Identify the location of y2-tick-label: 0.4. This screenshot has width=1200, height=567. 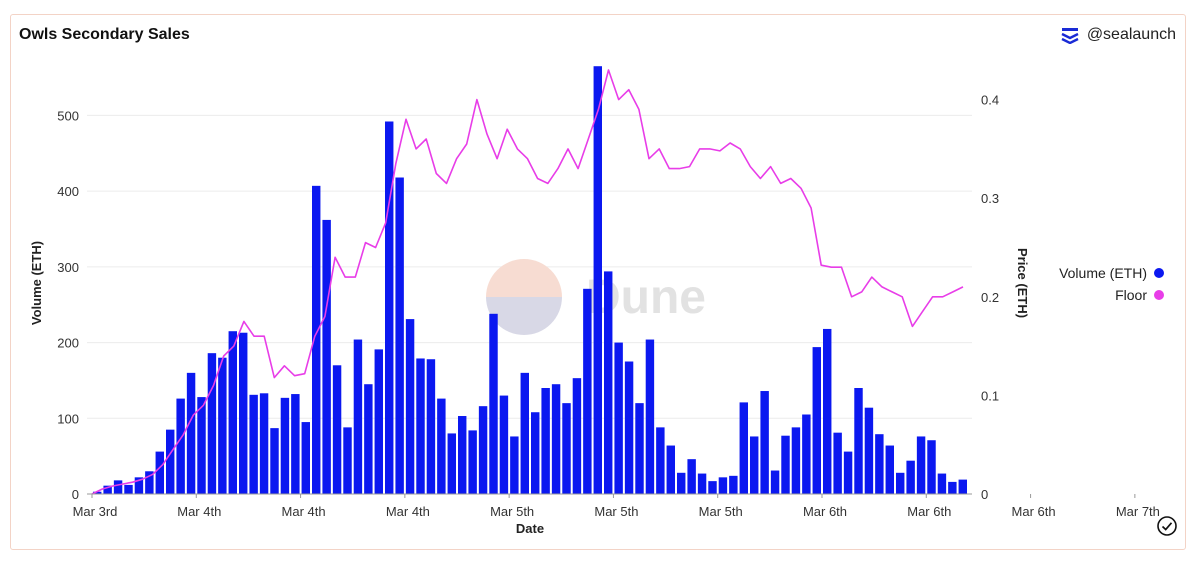
(990, 100).